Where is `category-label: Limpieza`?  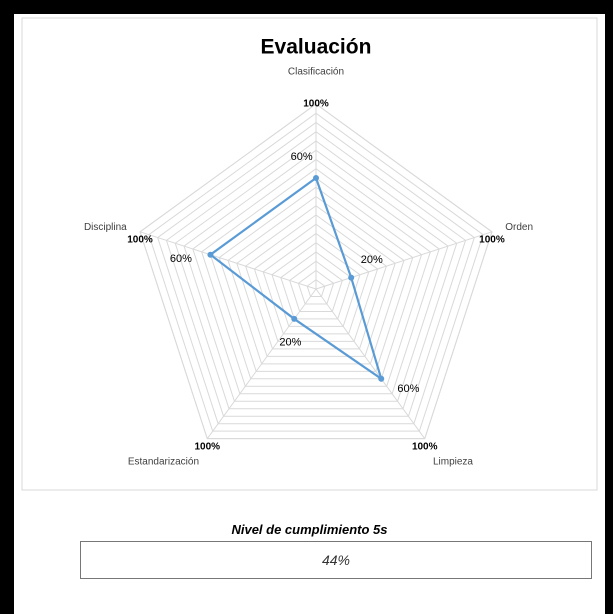 category-label: Limpieza is located at coordinates (453, 462).